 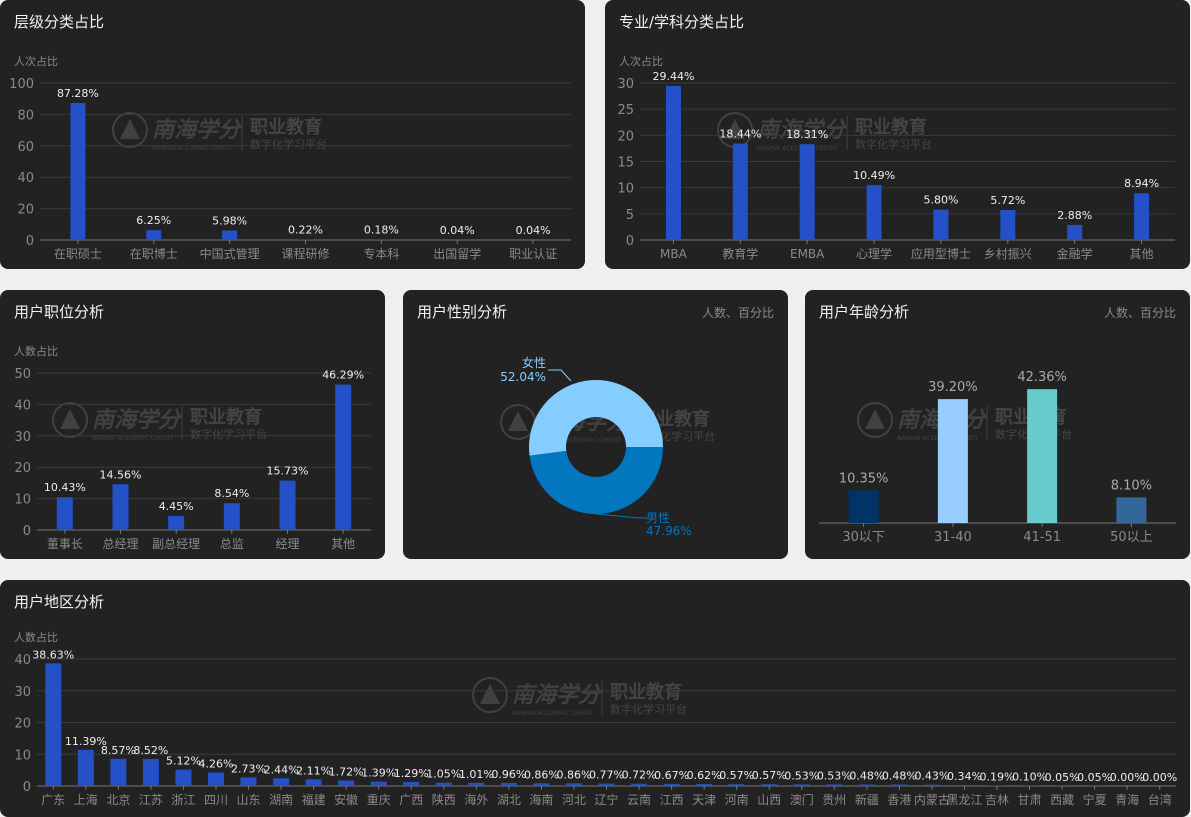 What do you see at coordinates (737, 799) in the screenshot?
I see `x-tick-label: 河南` at bounding box center [737, 799].